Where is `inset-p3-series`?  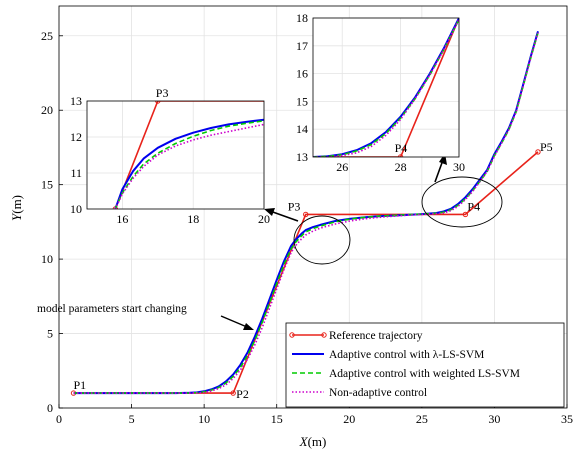
inset-p3-series is located at coordinates (188, 155).